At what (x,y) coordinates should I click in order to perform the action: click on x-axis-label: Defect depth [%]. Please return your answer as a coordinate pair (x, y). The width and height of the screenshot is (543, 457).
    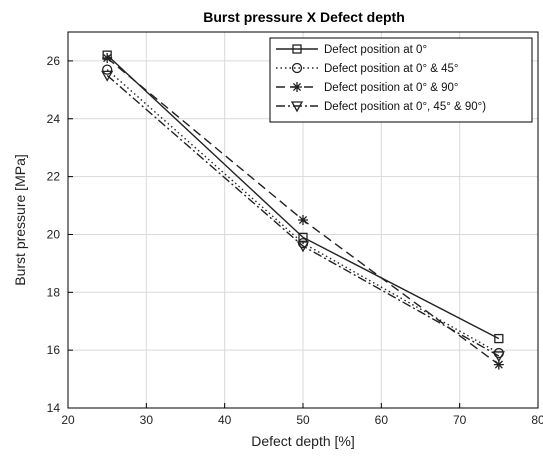
    Looking at the image, I should click on (303, 441).